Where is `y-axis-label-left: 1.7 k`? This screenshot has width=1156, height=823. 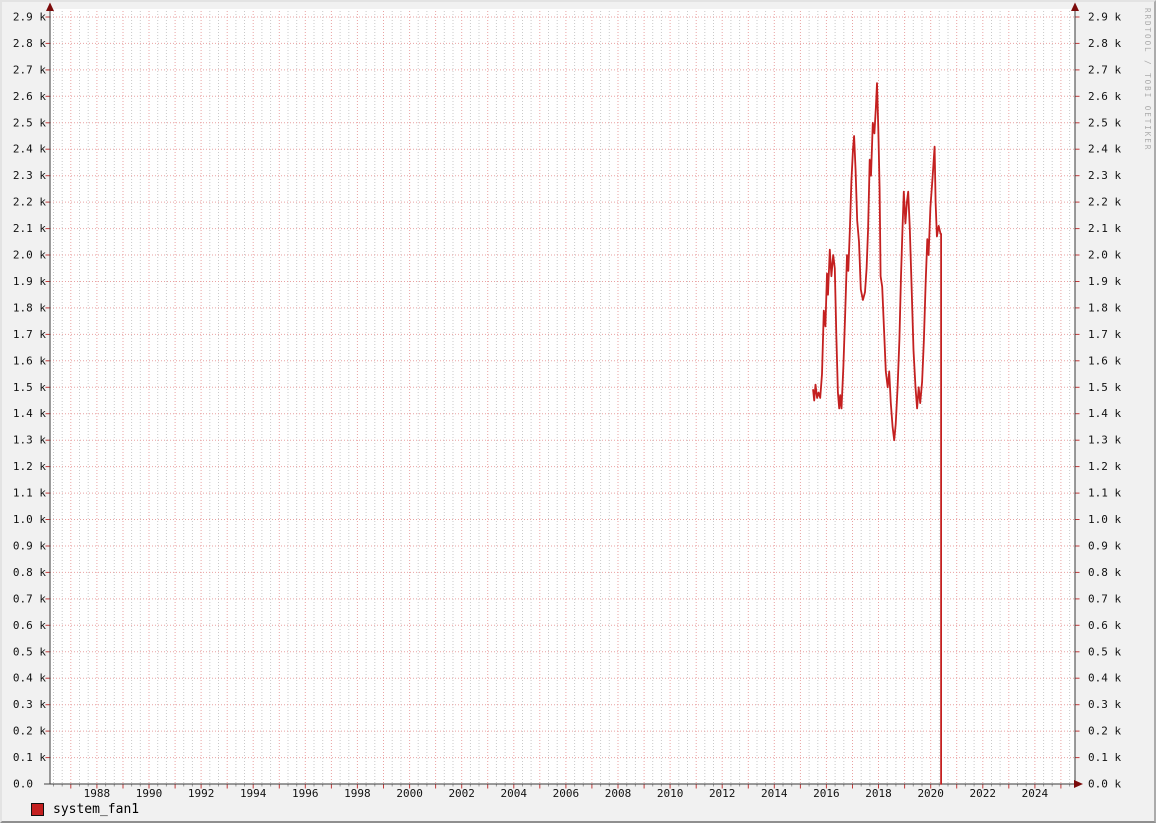
y-axis-label-left: 1.7 k is located at coordinates (29, 334).